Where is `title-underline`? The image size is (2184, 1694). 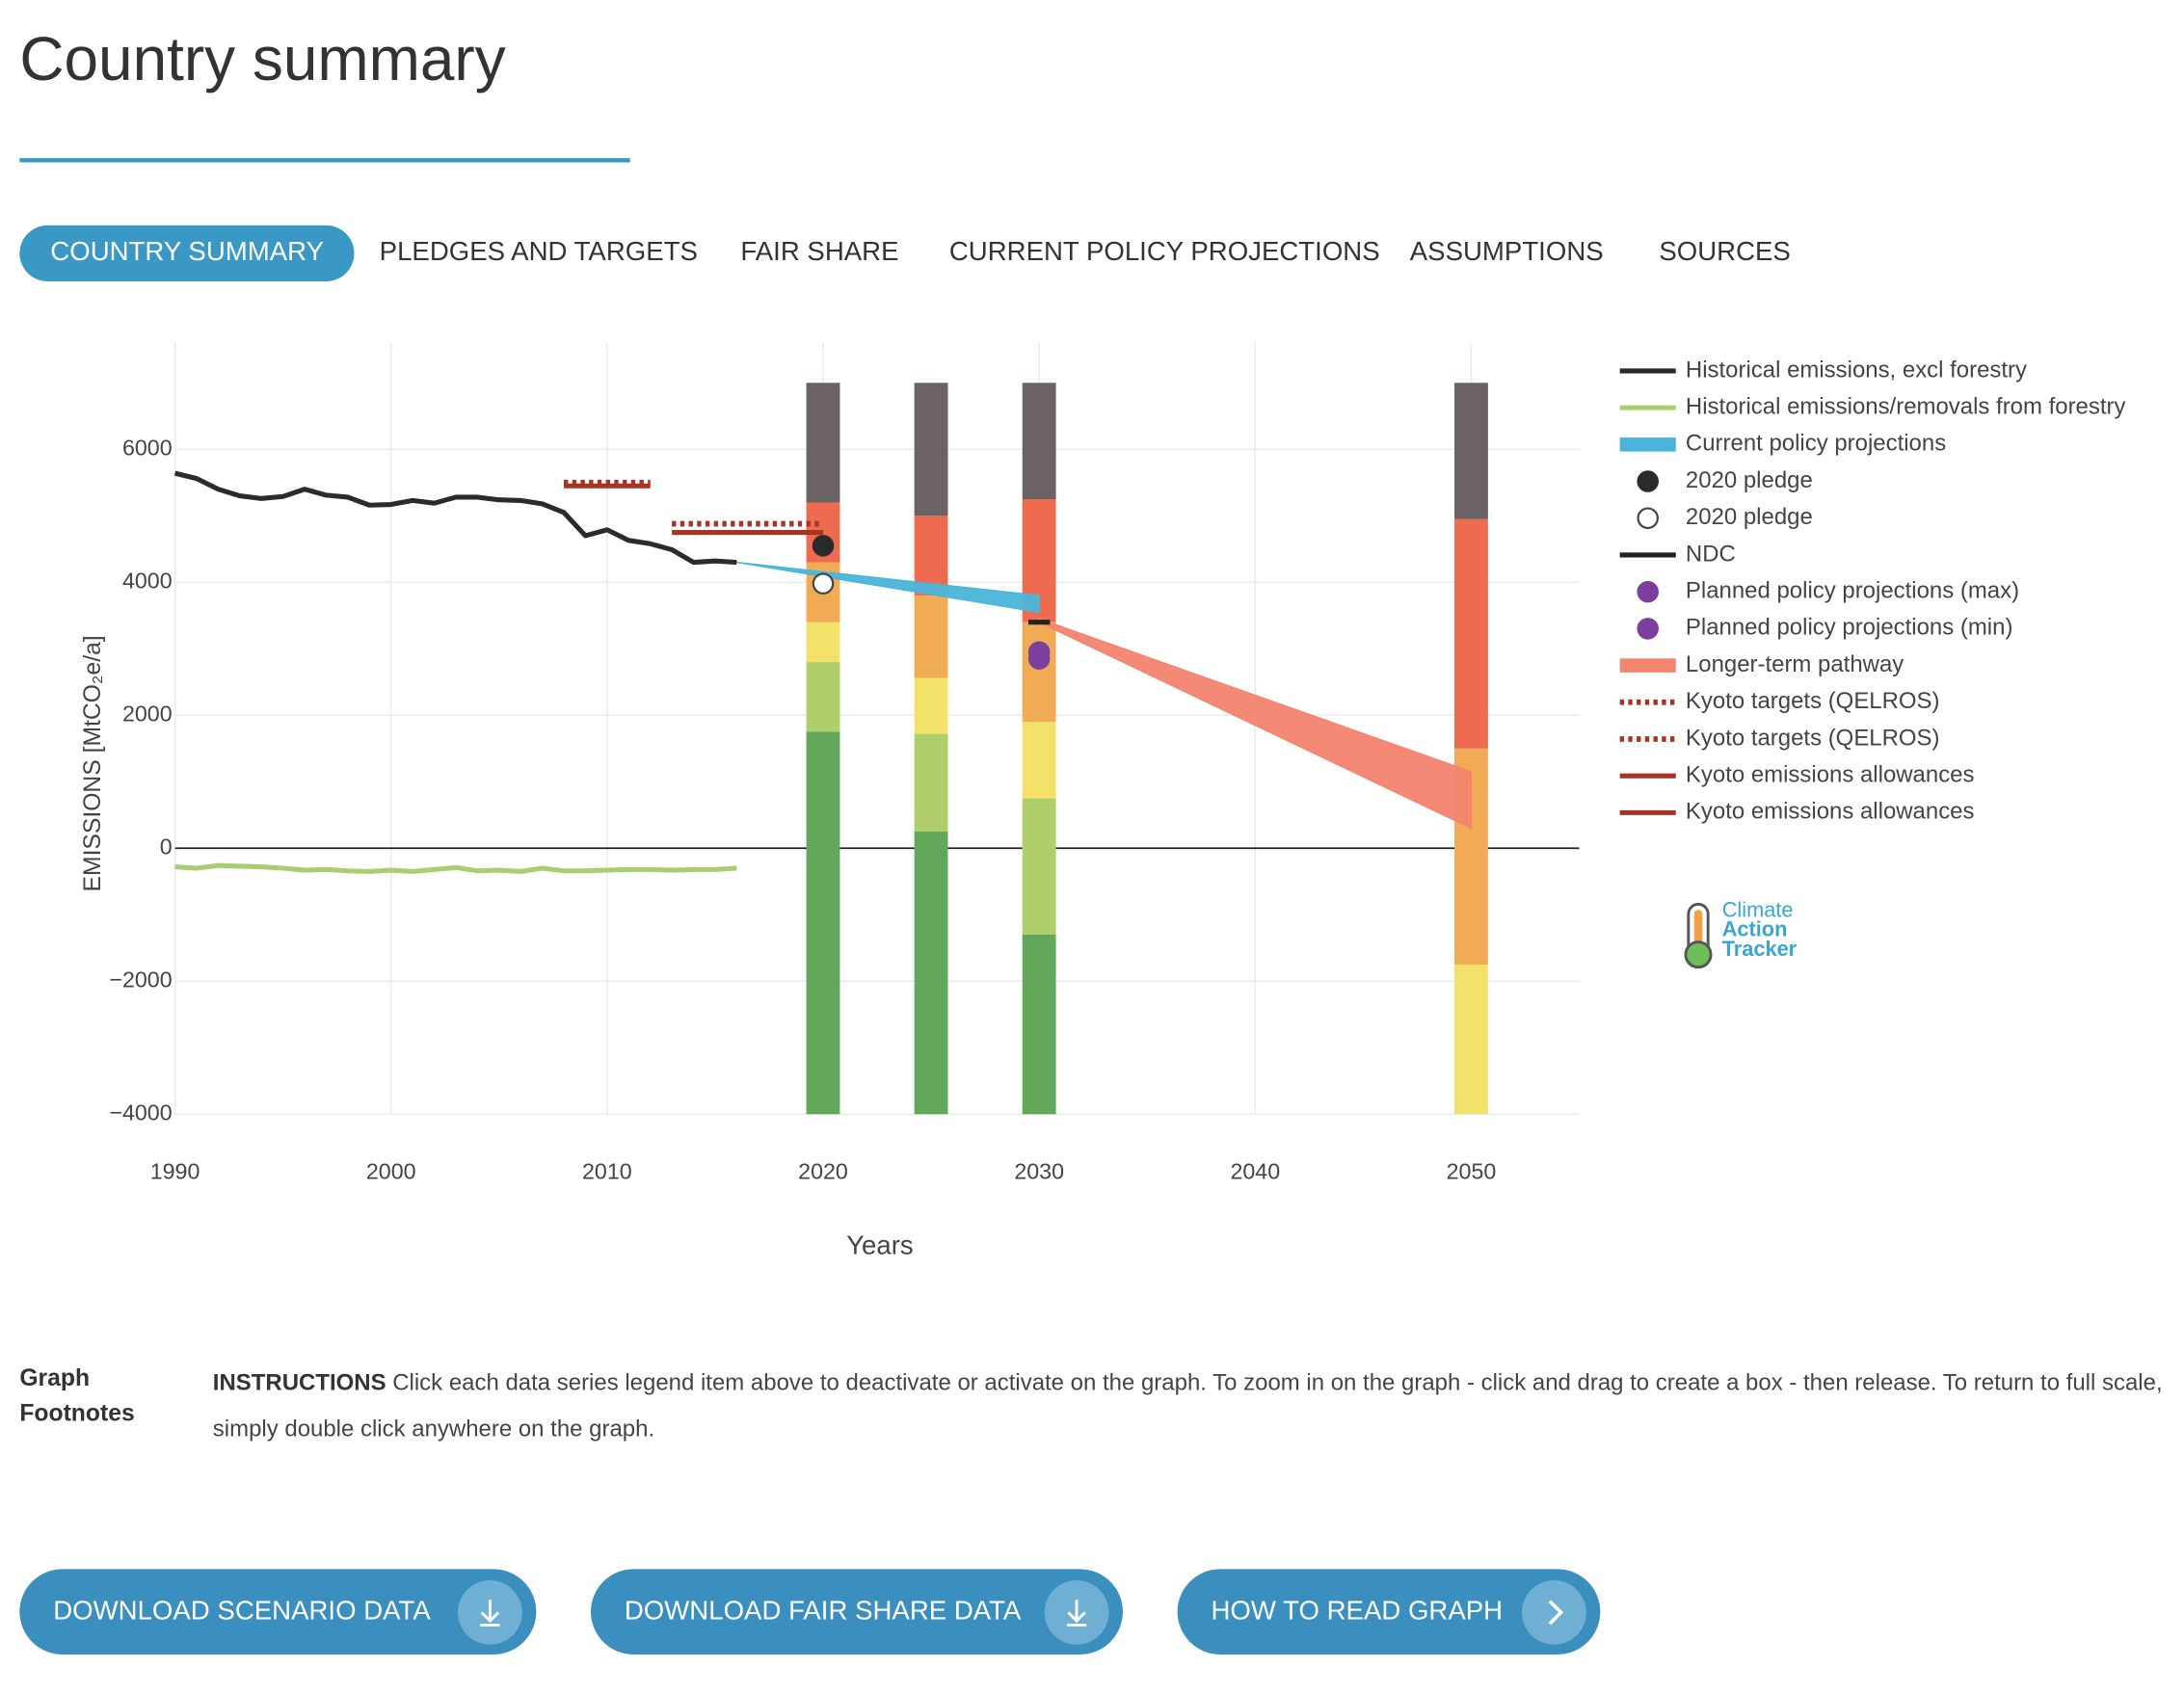
title-underline is located at coordinates (325, 160).